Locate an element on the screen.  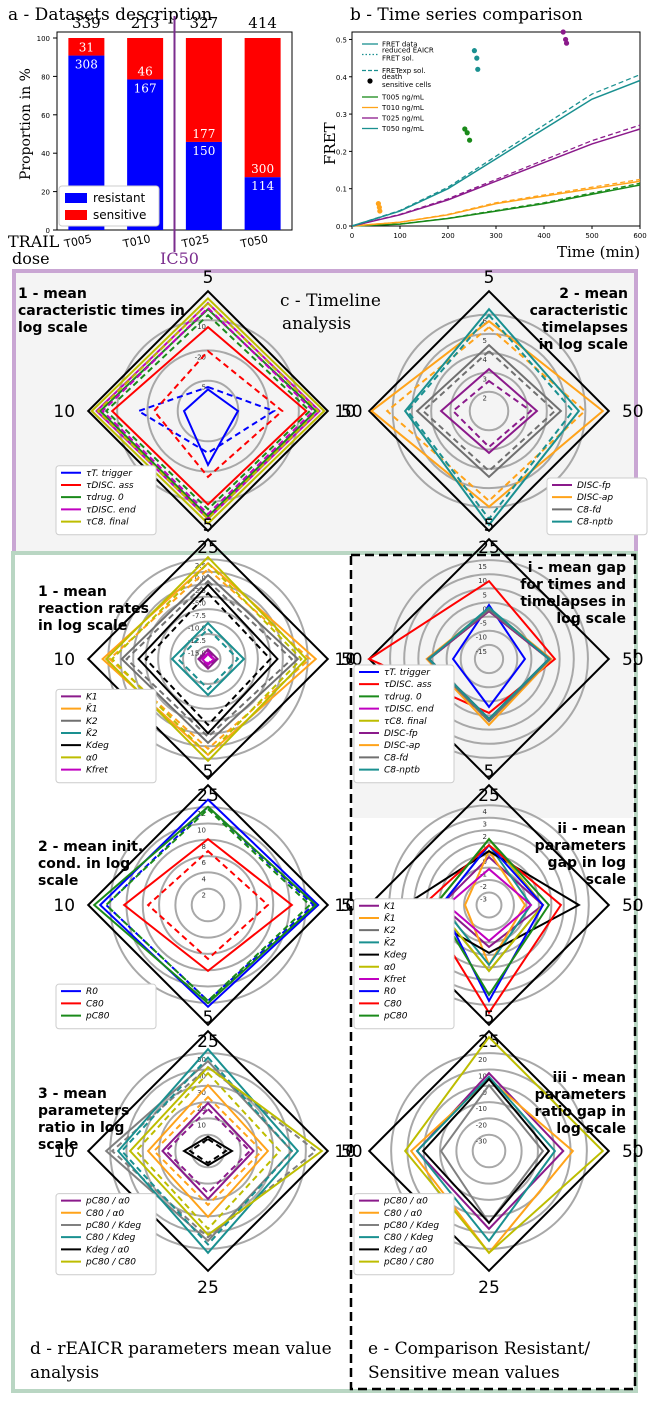
y-tick-label: 40 is located at coordinates (45, 154).